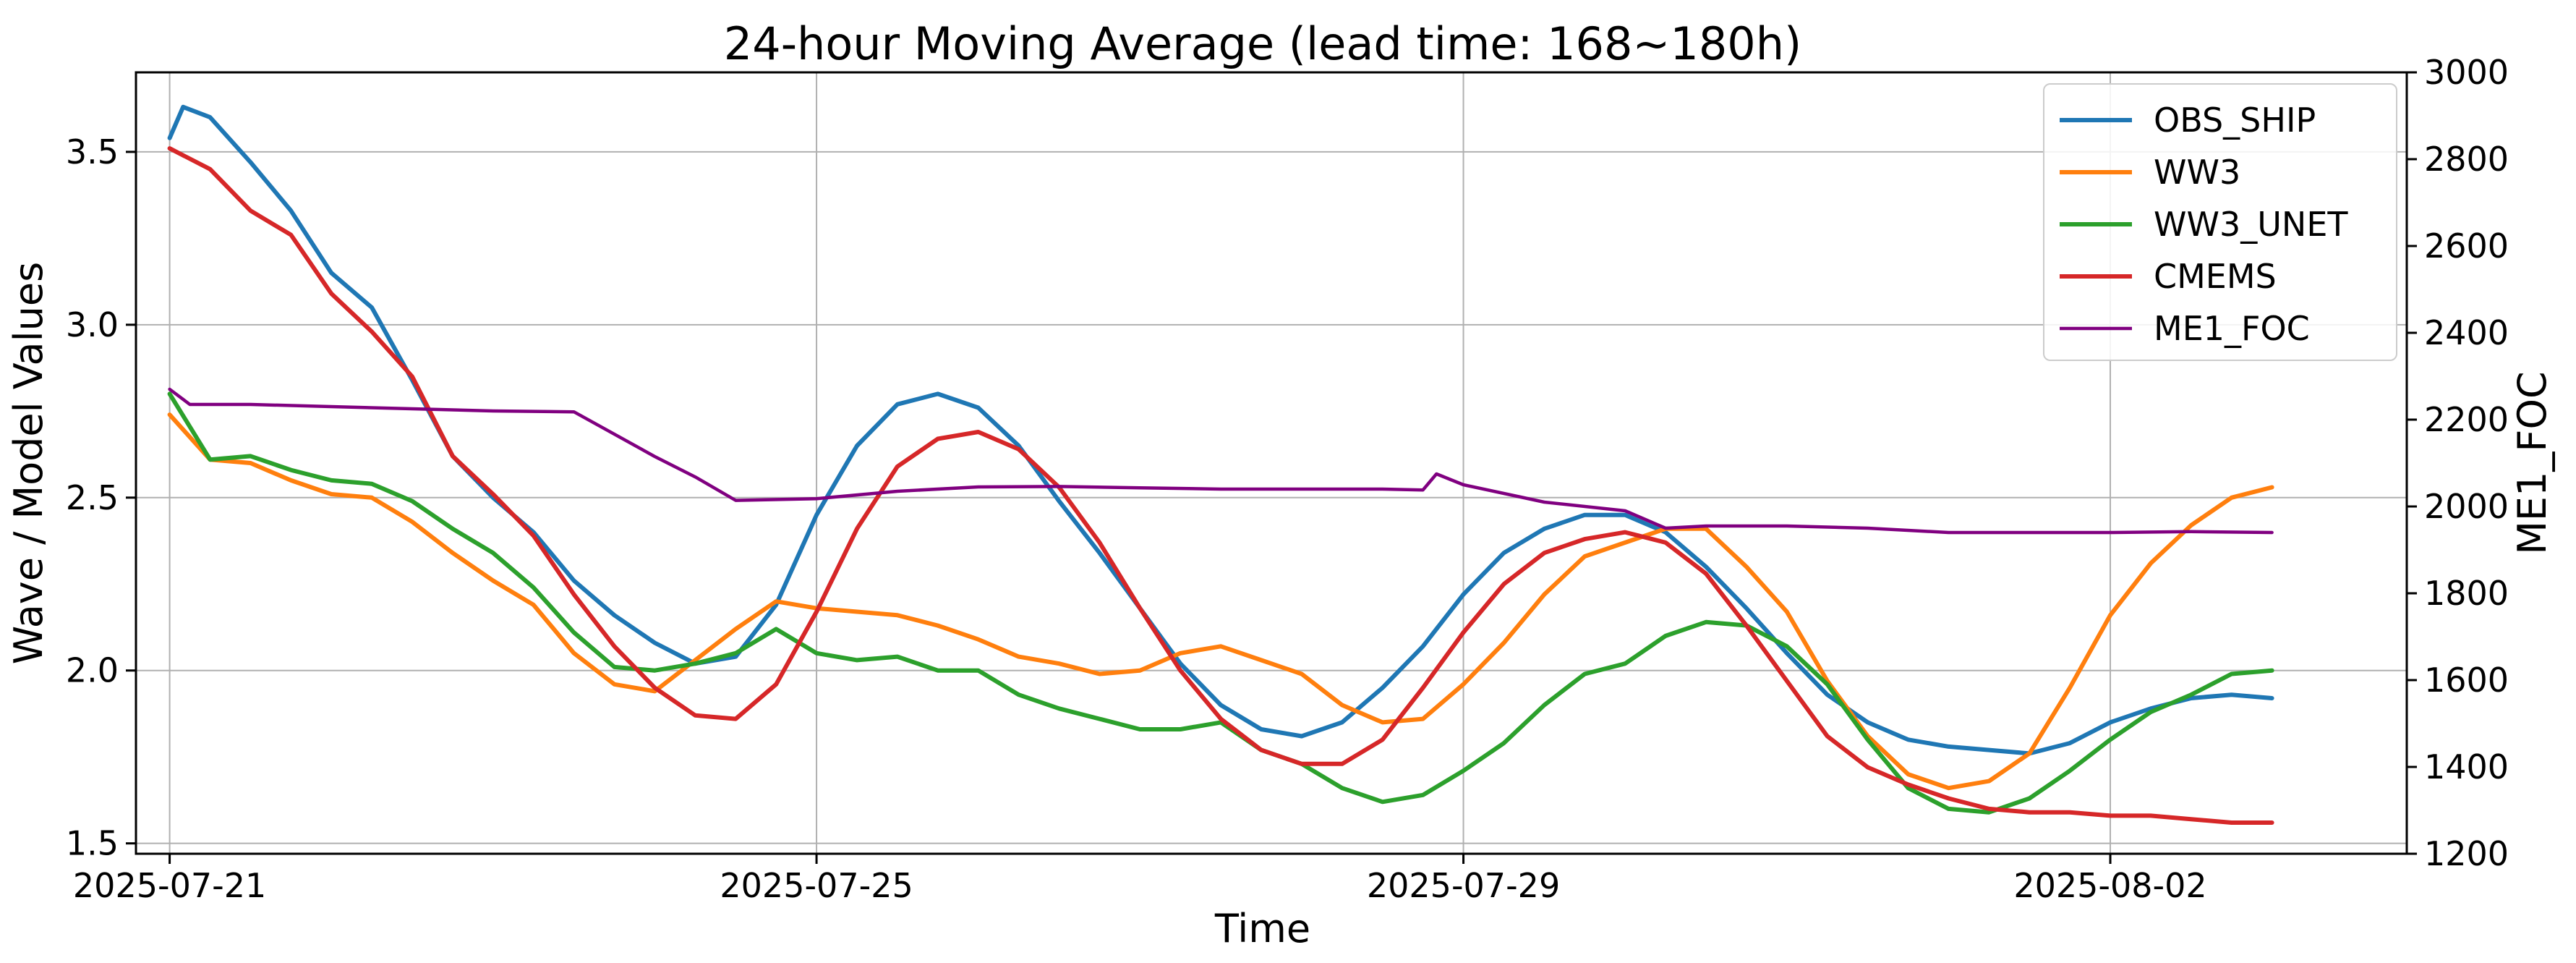 Image resolution: width=2576 pixels, height=963 pixels. What do you see at coordinates (2466, 506) in the screenshot?
I see `y2-tick-label: 2000` at bounding box center [2466, 506].